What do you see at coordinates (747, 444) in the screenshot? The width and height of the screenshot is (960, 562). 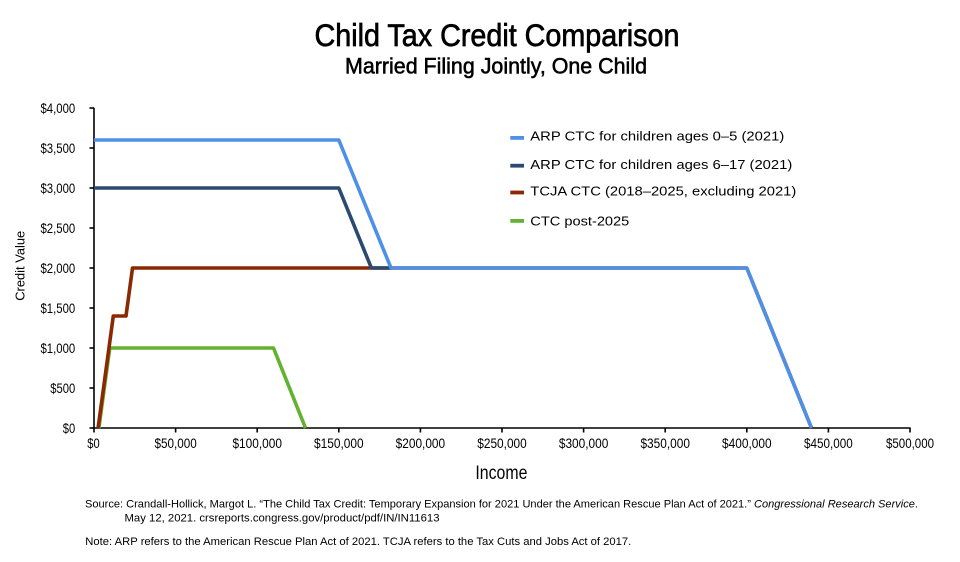 I see `svg-text: $400,000` at bounding box center [747, 444].